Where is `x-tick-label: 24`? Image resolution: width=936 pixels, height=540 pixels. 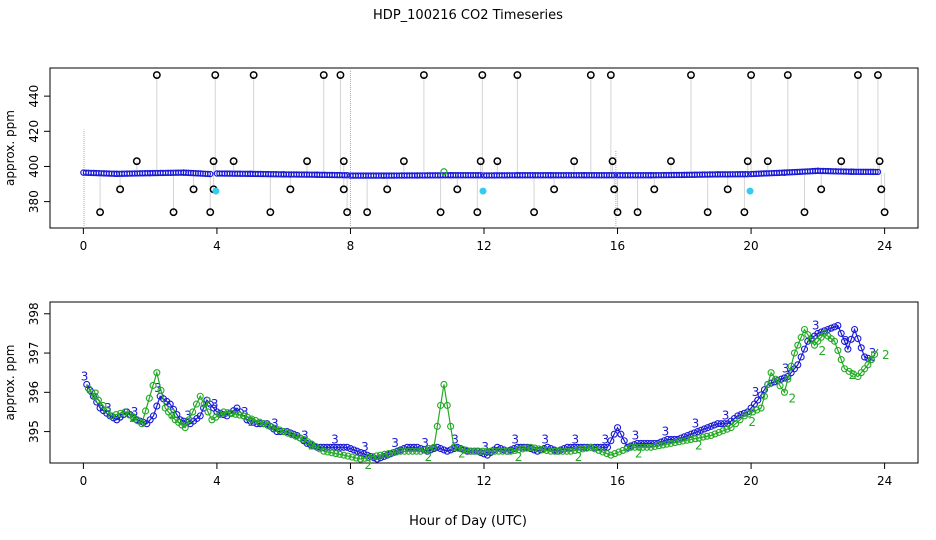 x-tick-label: 24 is located at coordinates (884, 246).